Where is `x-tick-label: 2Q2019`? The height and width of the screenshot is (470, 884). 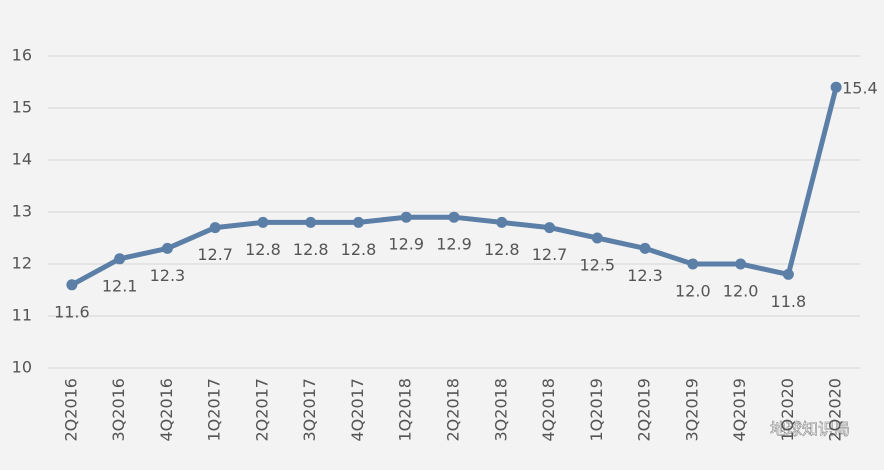
x-tick-label: 2Q2019 is located at coordinates (644, 410).